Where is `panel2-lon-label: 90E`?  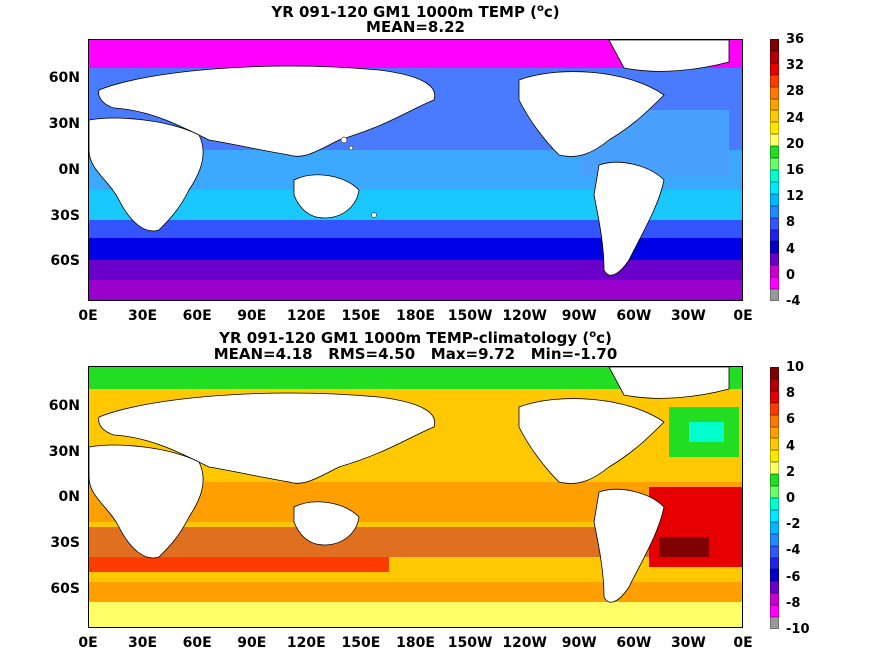
panel2-lon-label: 90E is located at coordinates (252, 643).